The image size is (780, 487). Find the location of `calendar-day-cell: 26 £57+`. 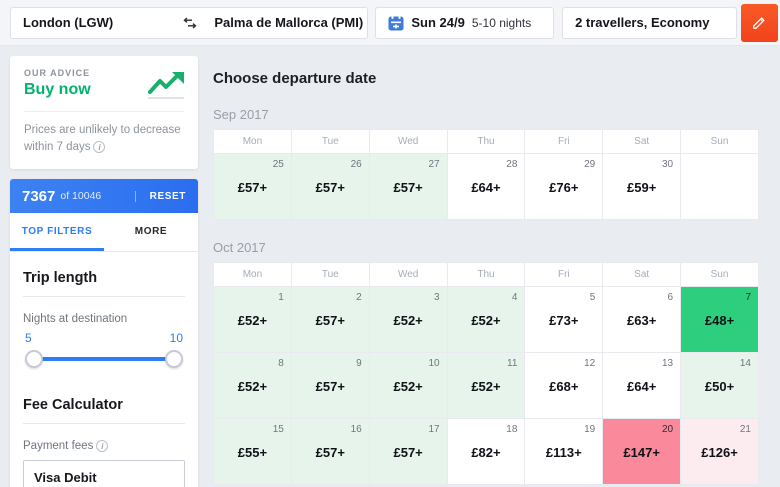

calendar-day-cell: 26 £57+ is located at coordinates (330, 186).